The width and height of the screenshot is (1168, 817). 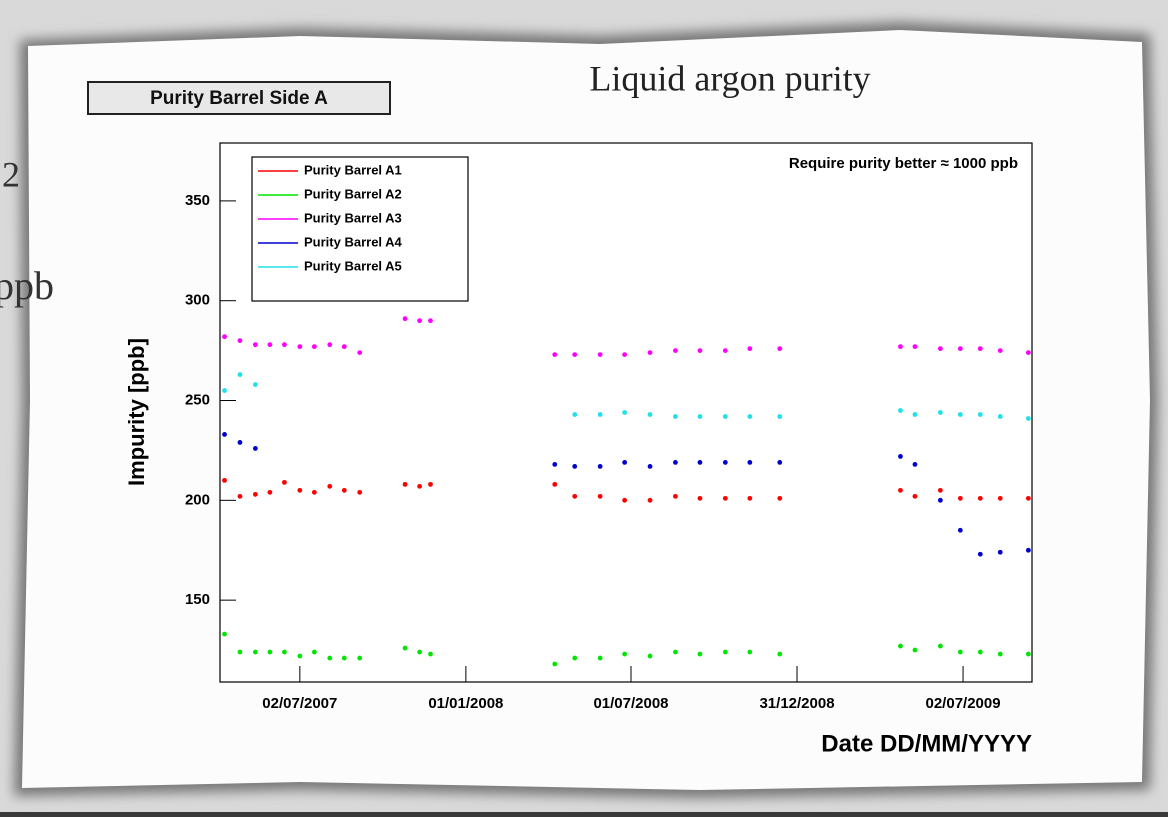 I want to click on legend-label: Purity Barrel A2, so click(x=353, y=193).